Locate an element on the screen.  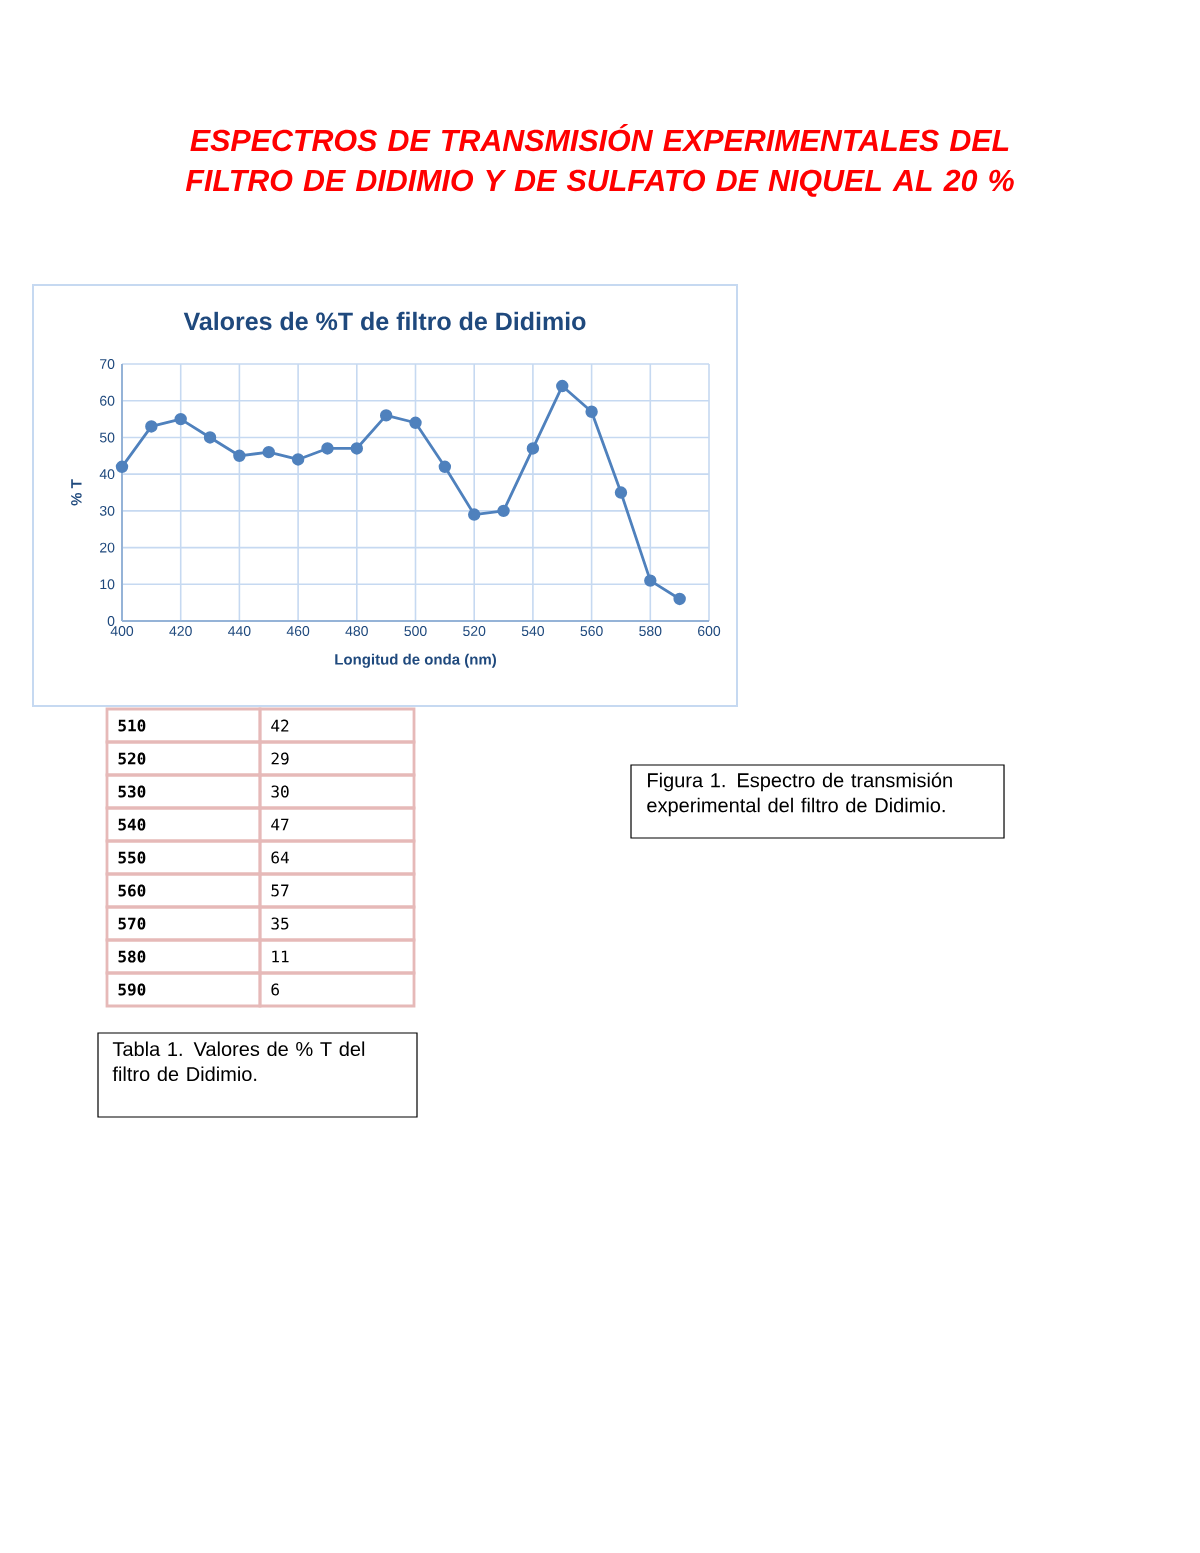
text: 30 is located at coordinates (280, 791).